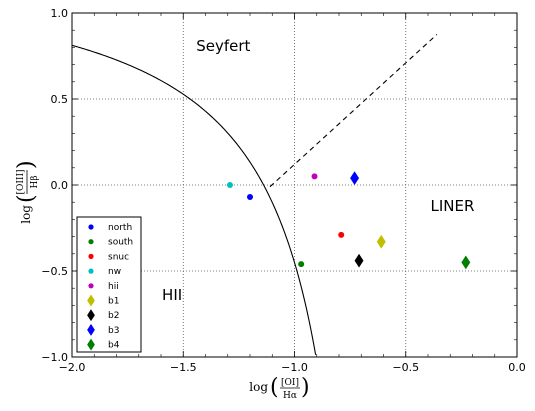  Describe the element at coordinates (54, 271) in the screenshot. I see `y-tick-label: −0.5` at that location.